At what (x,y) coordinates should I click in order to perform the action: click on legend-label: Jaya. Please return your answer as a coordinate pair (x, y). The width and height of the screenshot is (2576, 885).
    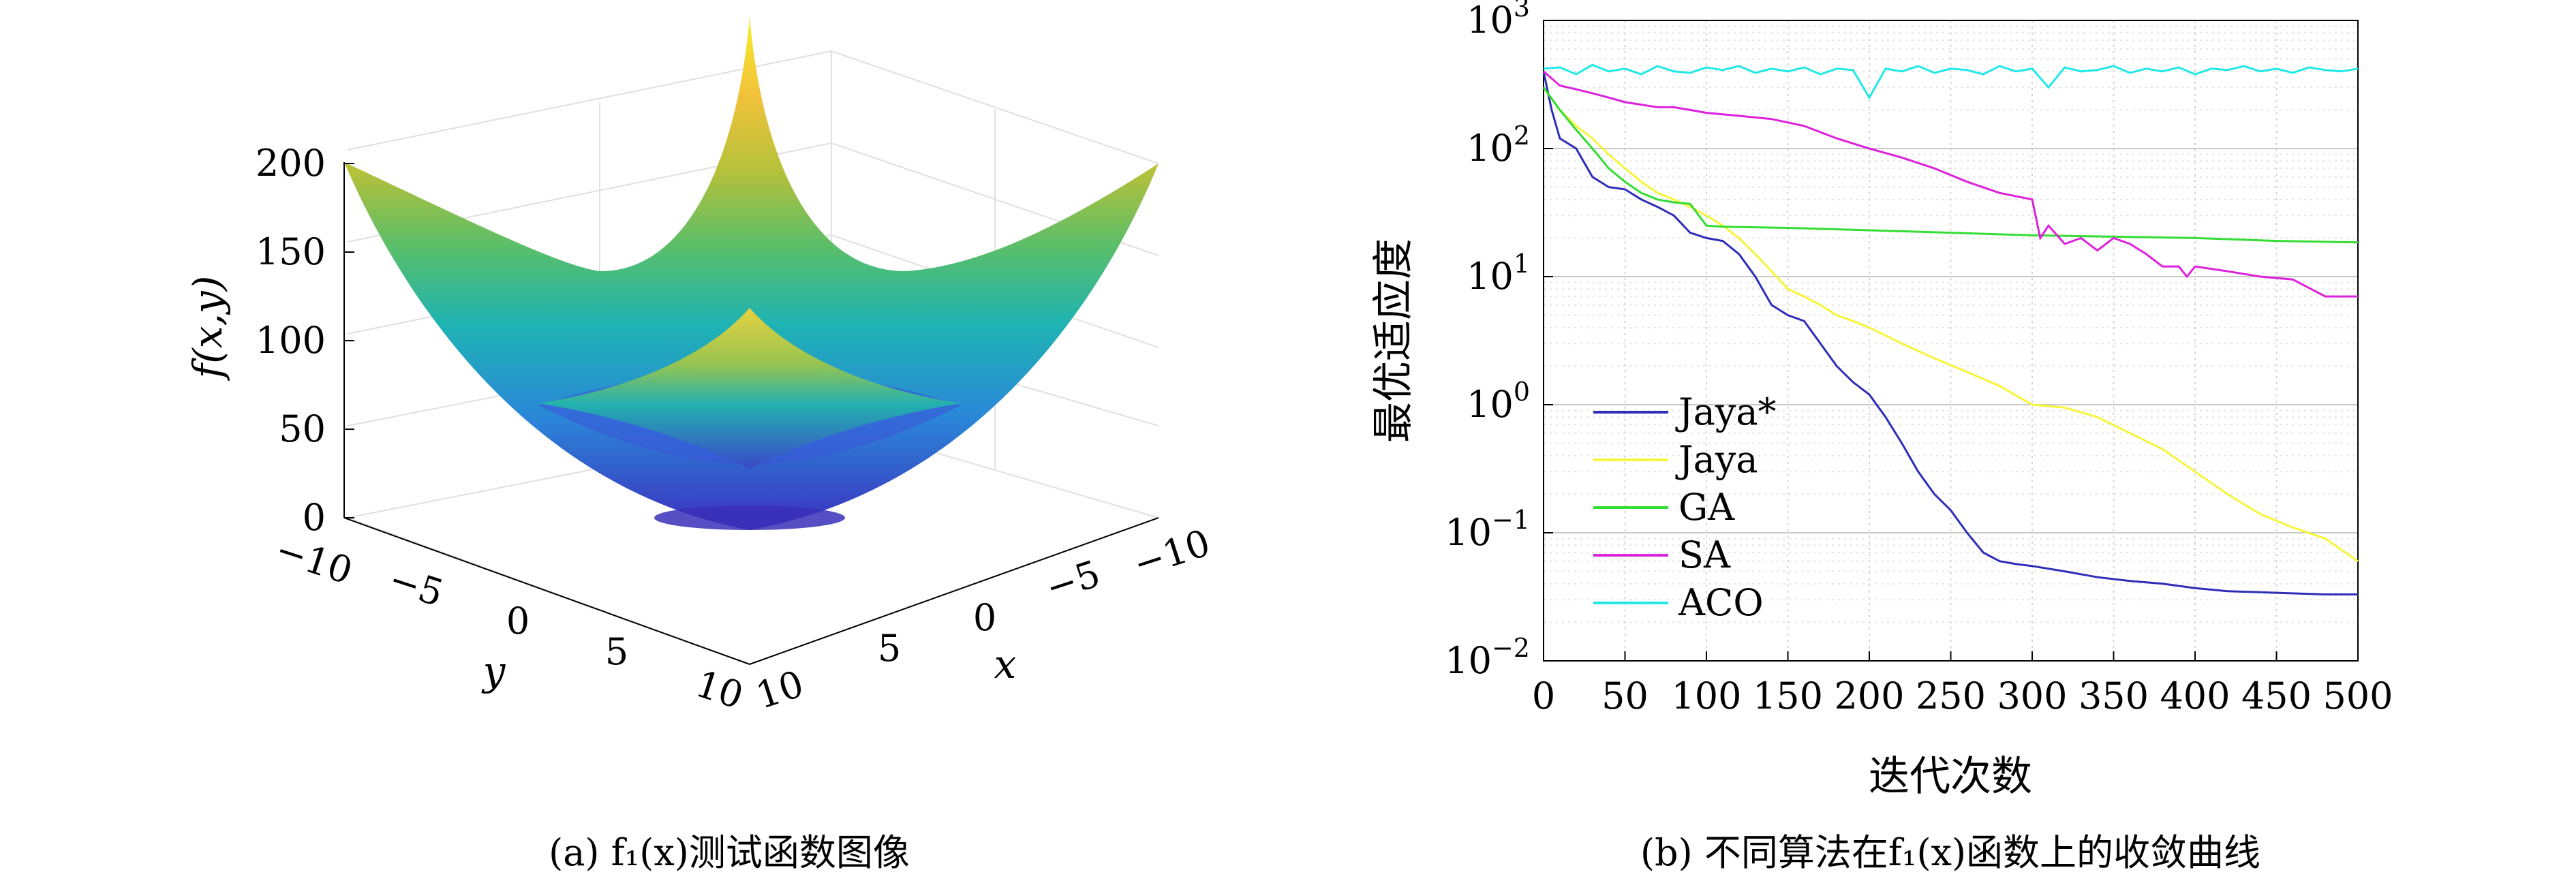
    Looking at the image, I should click on (1716, 459).